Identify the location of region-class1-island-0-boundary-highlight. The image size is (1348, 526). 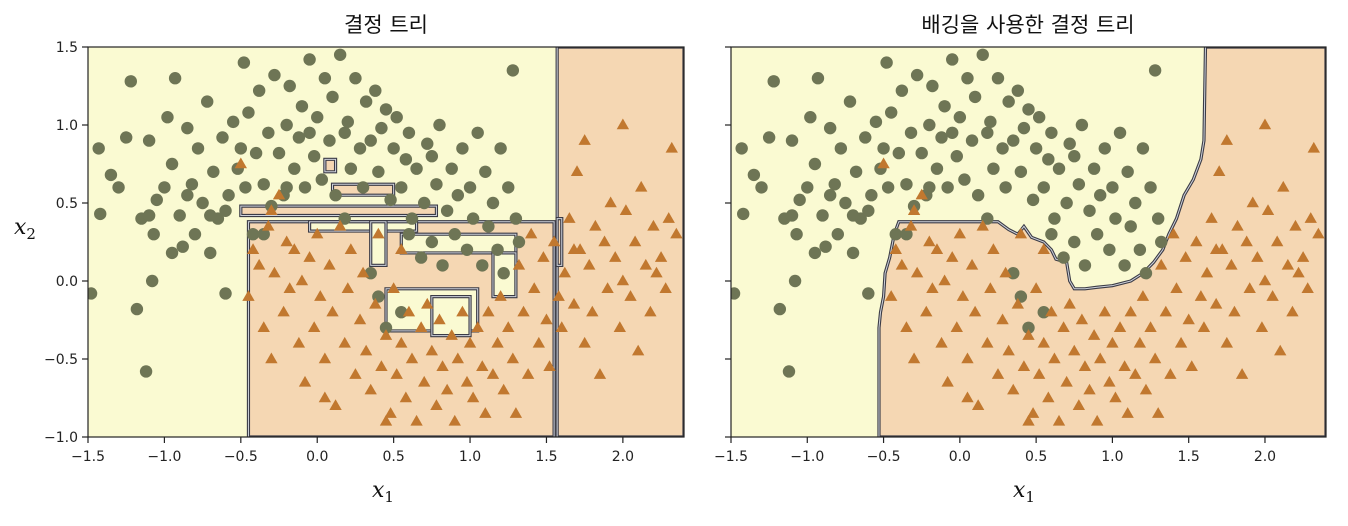
(338, 210).